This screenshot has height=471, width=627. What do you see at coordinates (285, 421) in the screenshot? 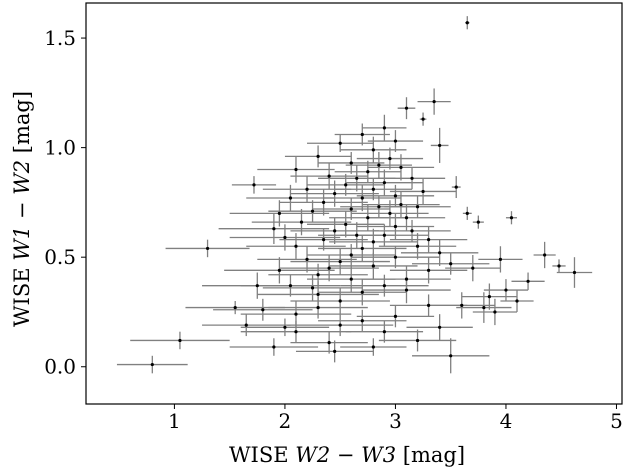
I see `x-tick-label: 2` at bounding box center [285, 421].